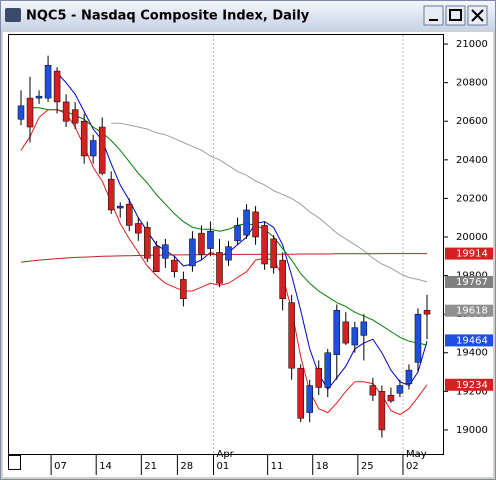 The width and height of the screenshot is (496, 480). Describe the element at coordinates (472, 254) in the screenshot. I see `price-marker-label: 19914` at that location.